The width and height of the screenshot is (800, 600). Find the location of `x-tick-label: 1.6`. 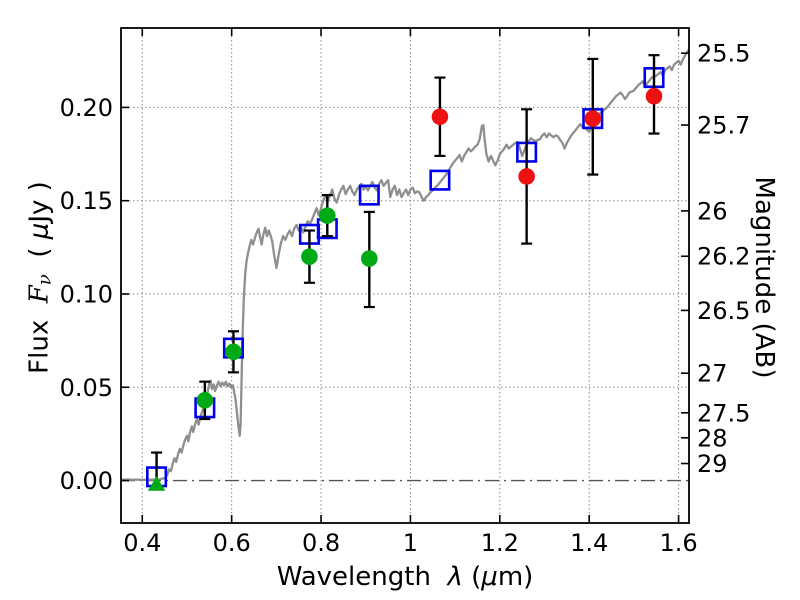

x-tick-label: 1.6 is located at coordinates (679, 543).